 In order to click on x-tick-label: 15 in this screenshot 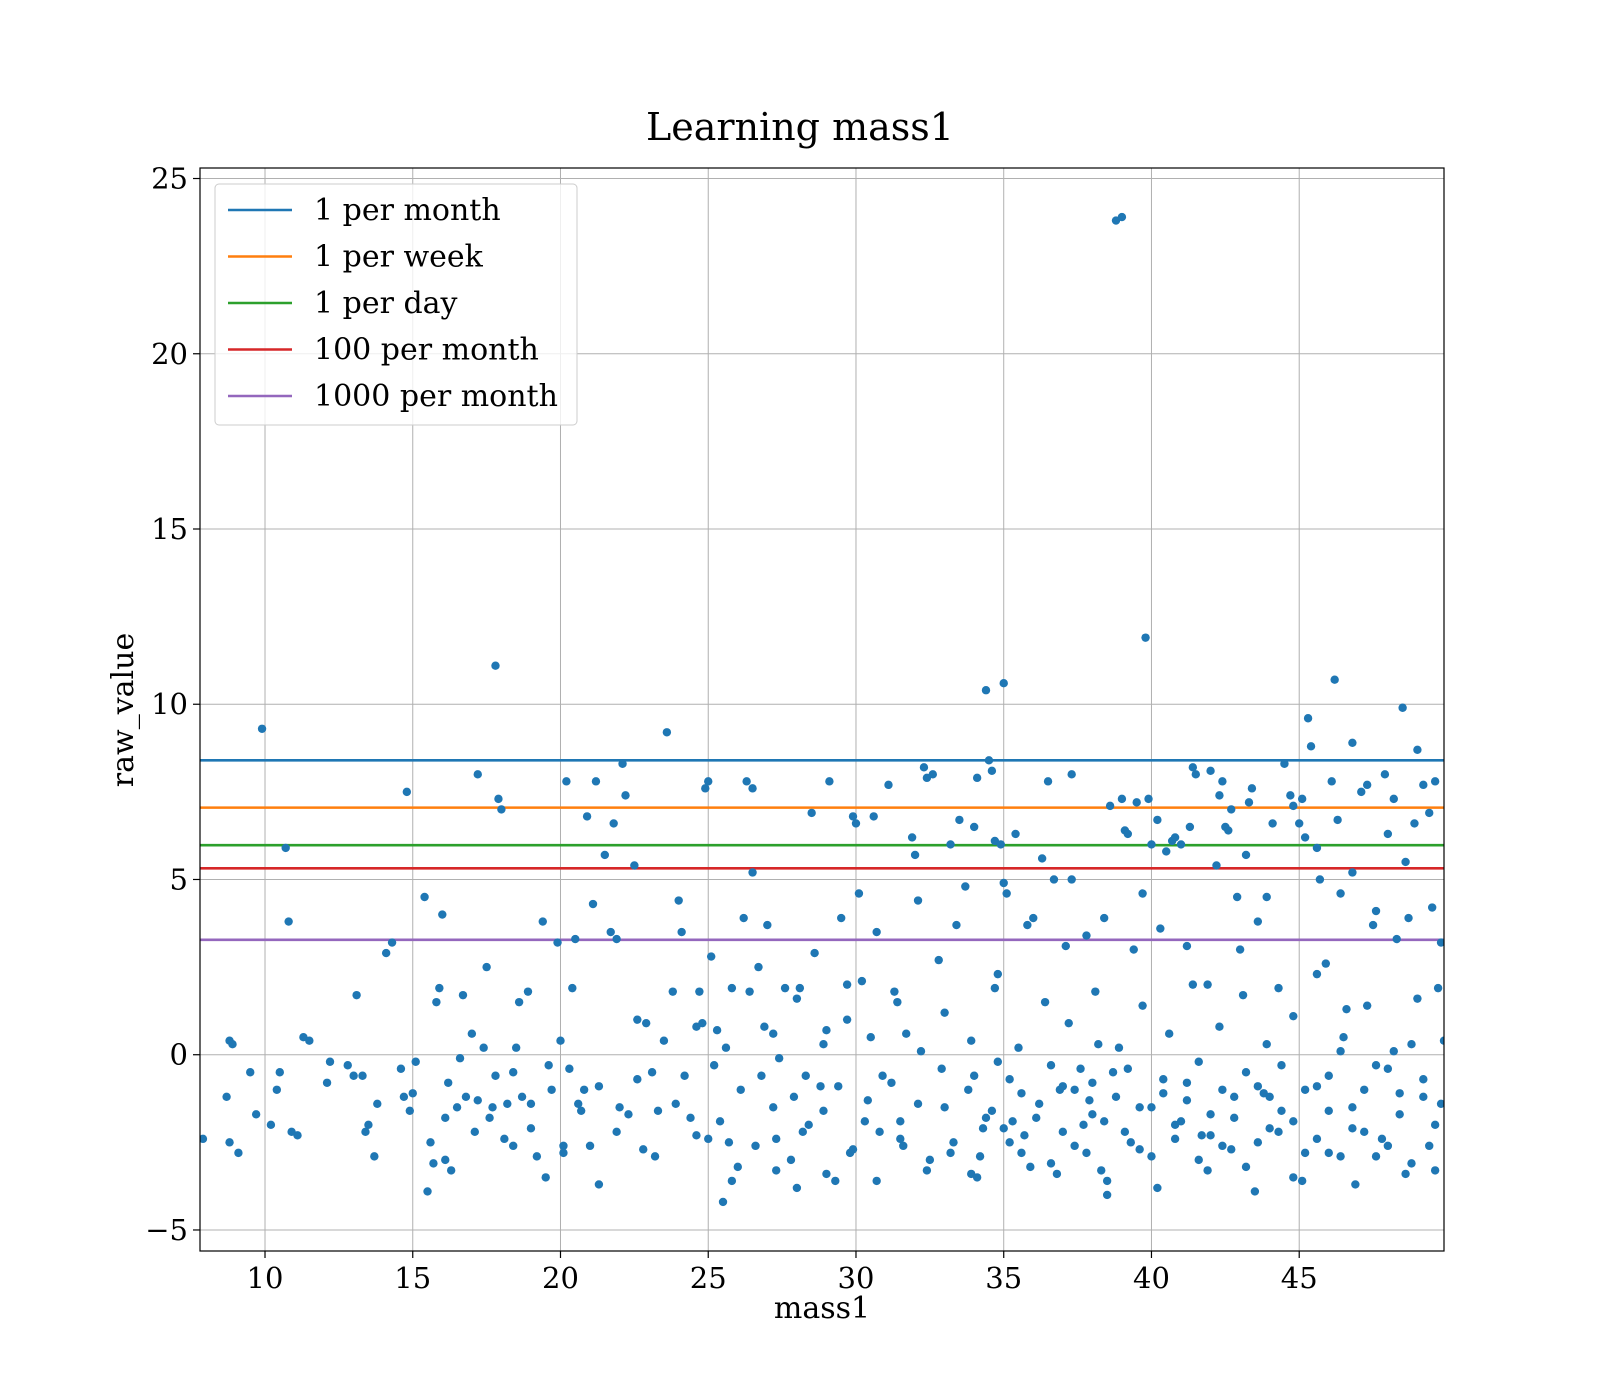, I will do `click(412, 1278)`.